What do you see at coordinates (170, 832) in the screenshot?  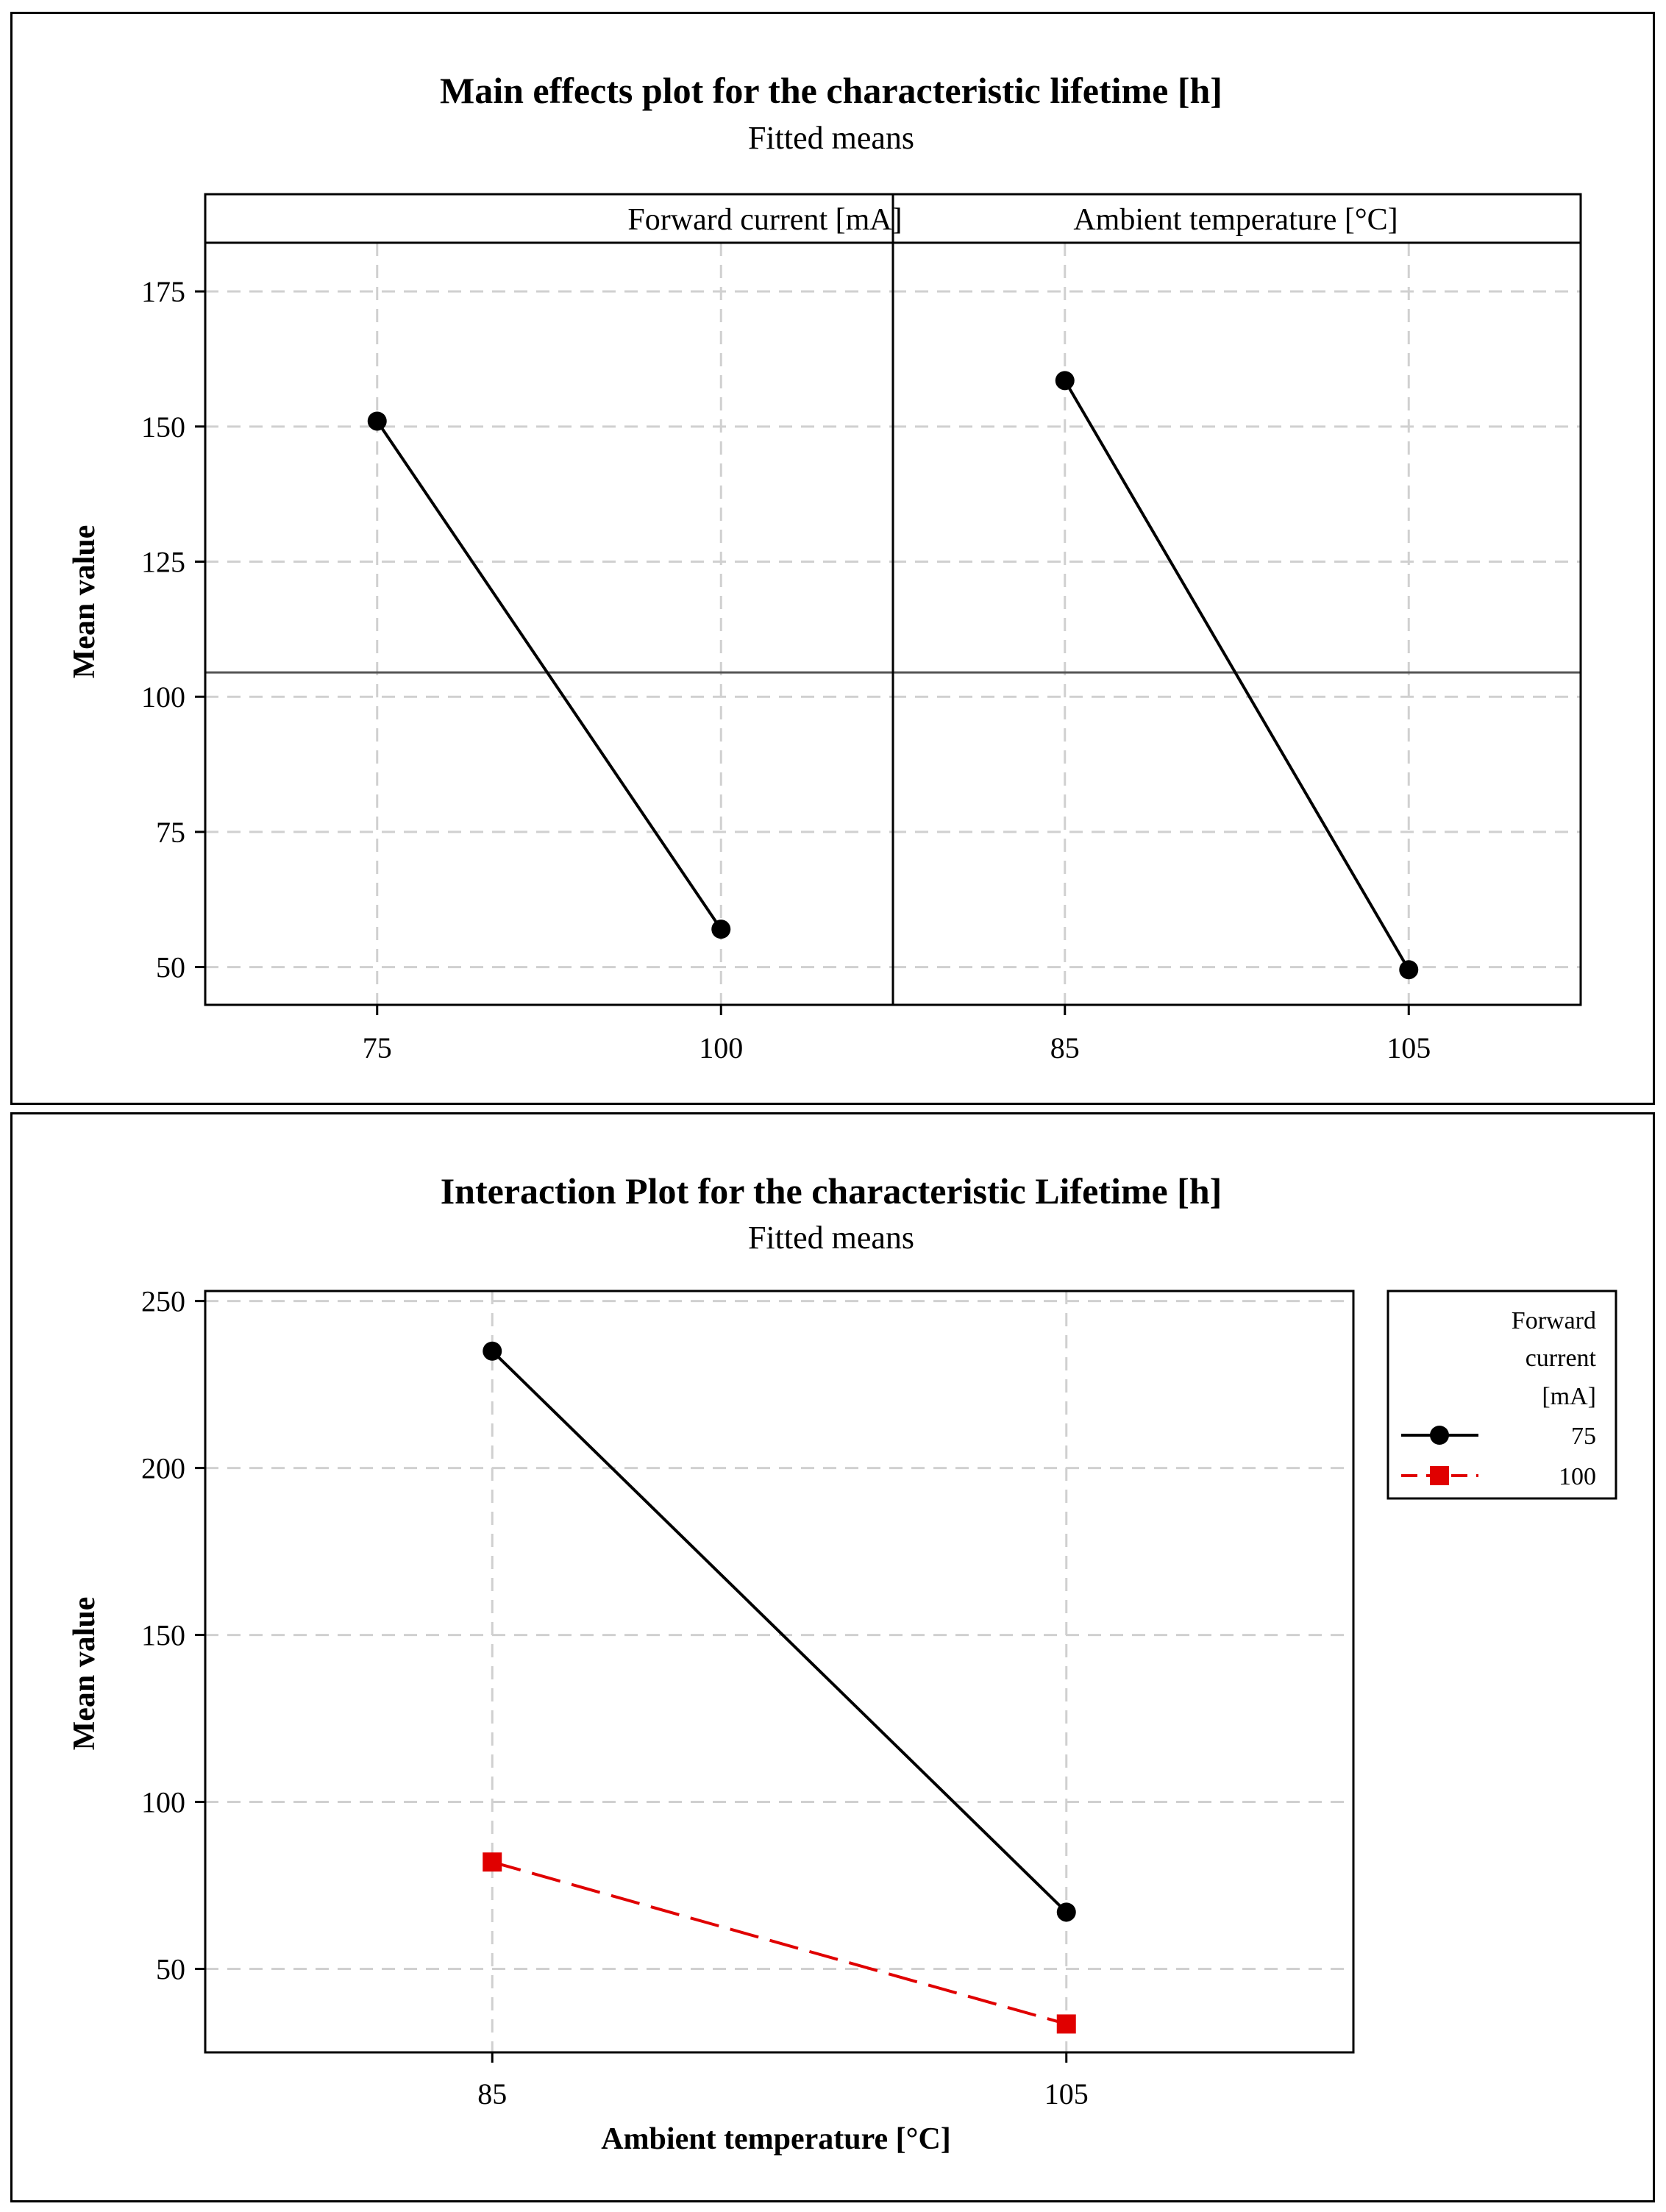 I see `y-tick-label-top-75: 75` at bounding box center [170, 832].